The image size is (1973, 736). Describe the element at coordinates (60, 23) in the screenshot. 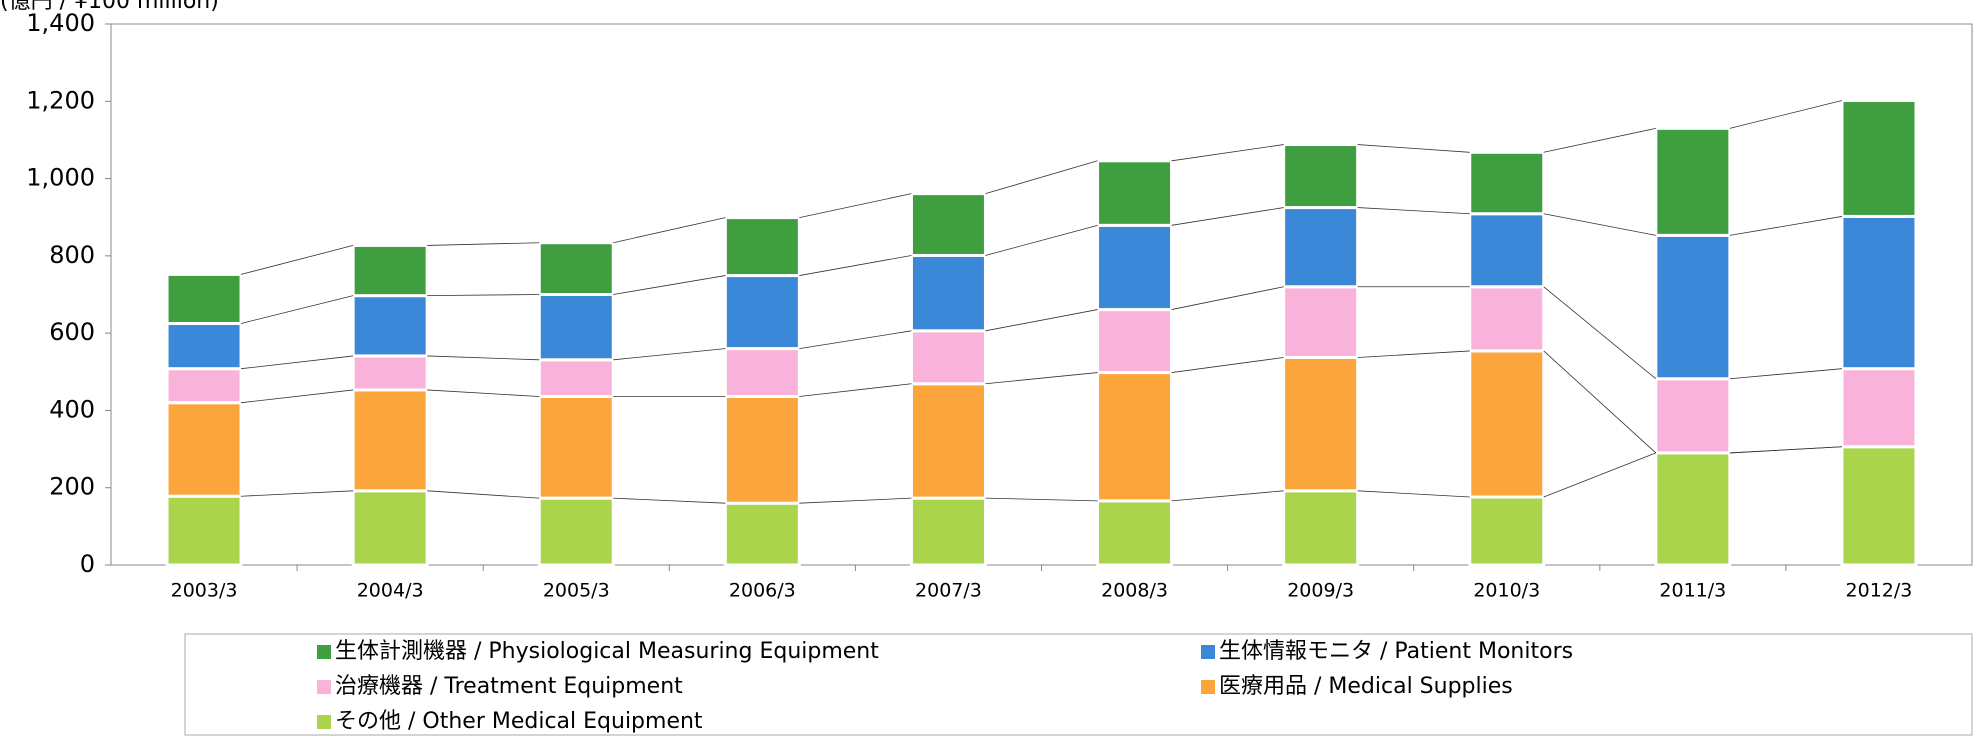

I see `y-tick-label: 1,400` at that location.